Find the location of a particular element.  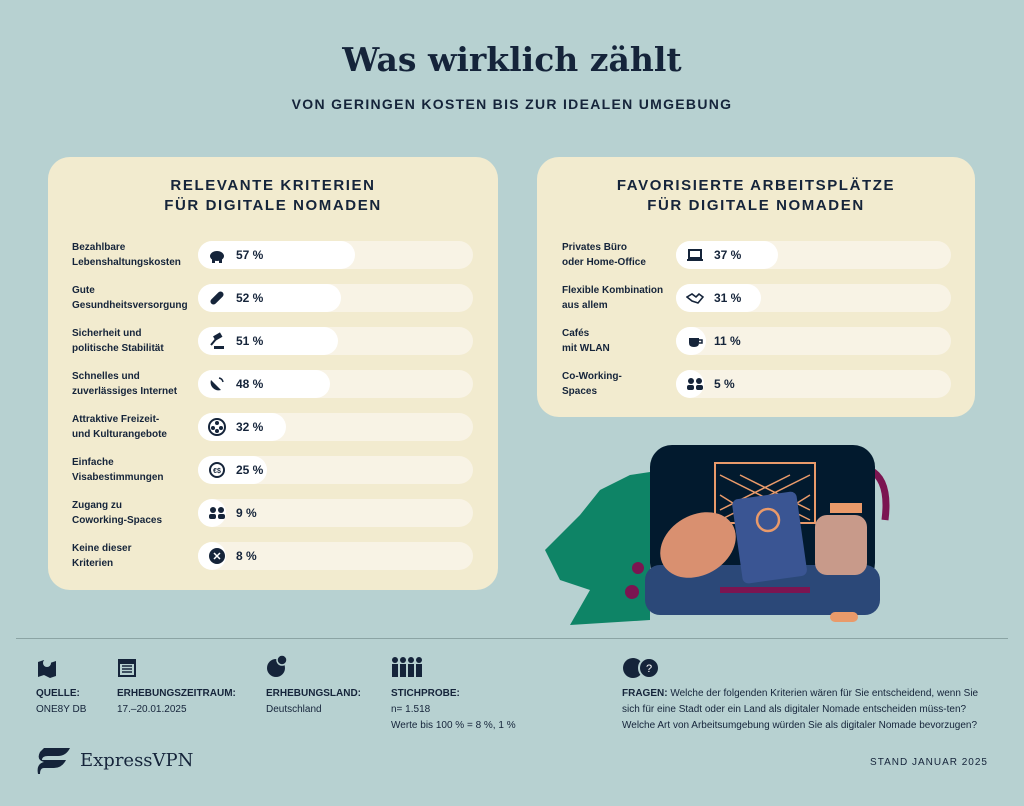

bar-label-line: Gesundheitsversorgung is located at coordinates (130, 305).